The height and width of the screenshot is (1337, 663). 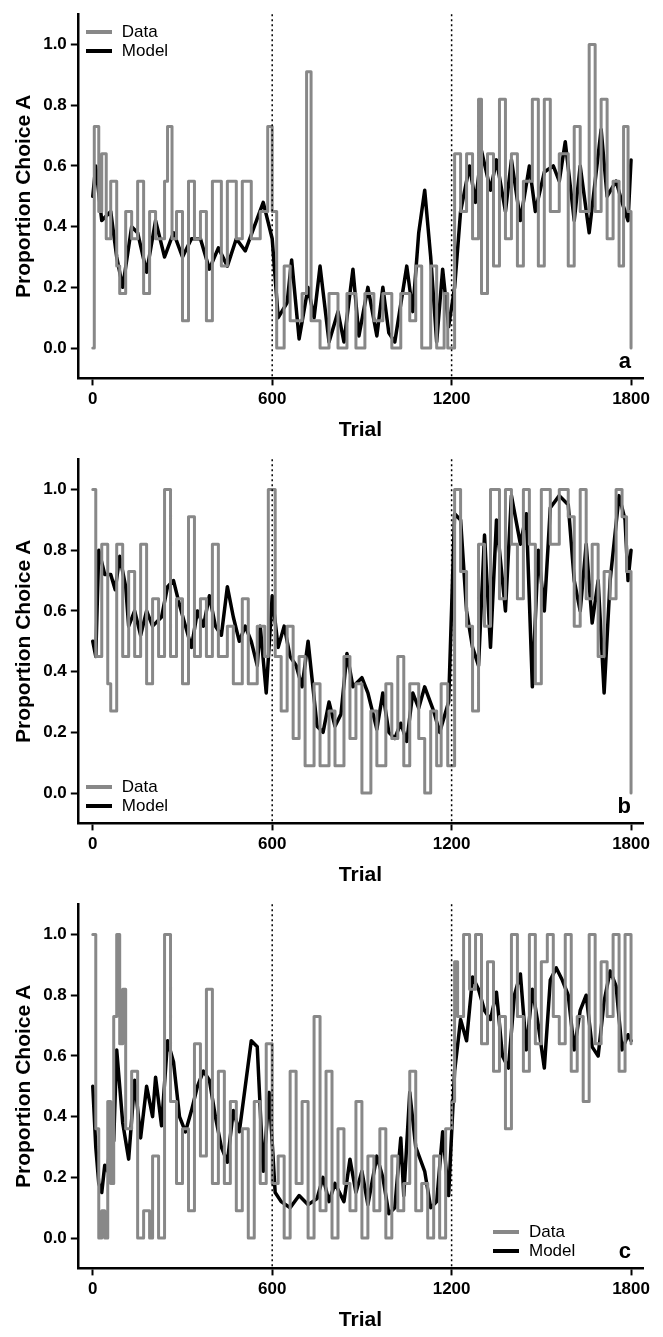 What do you see at coordinates (624, 1251) in the screenshot?
I see `annotation: c` at bounding box center [624, 1251].